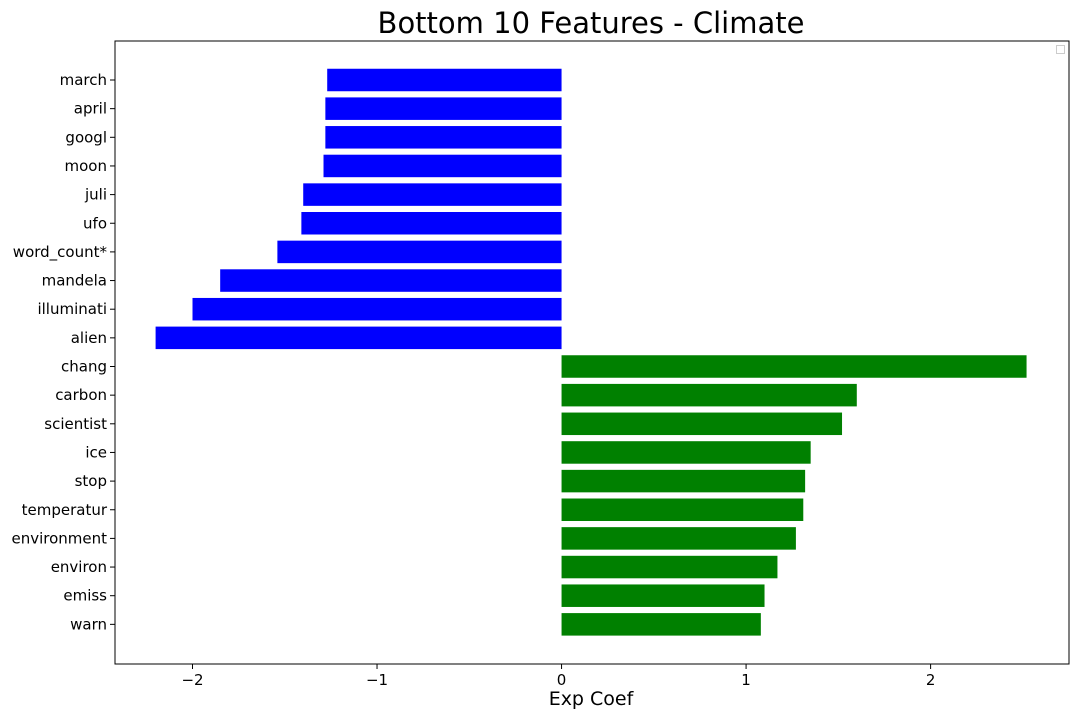 This screenshot has width=1080, height=720. I want to click on y-tick-label: stop, so click(91, 481).